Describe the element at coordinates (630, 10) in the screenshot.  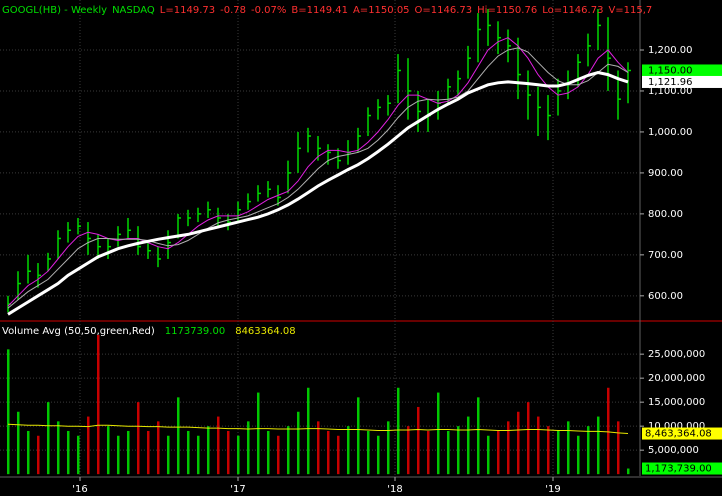
I see `quote-field: V=115,7` at that location.